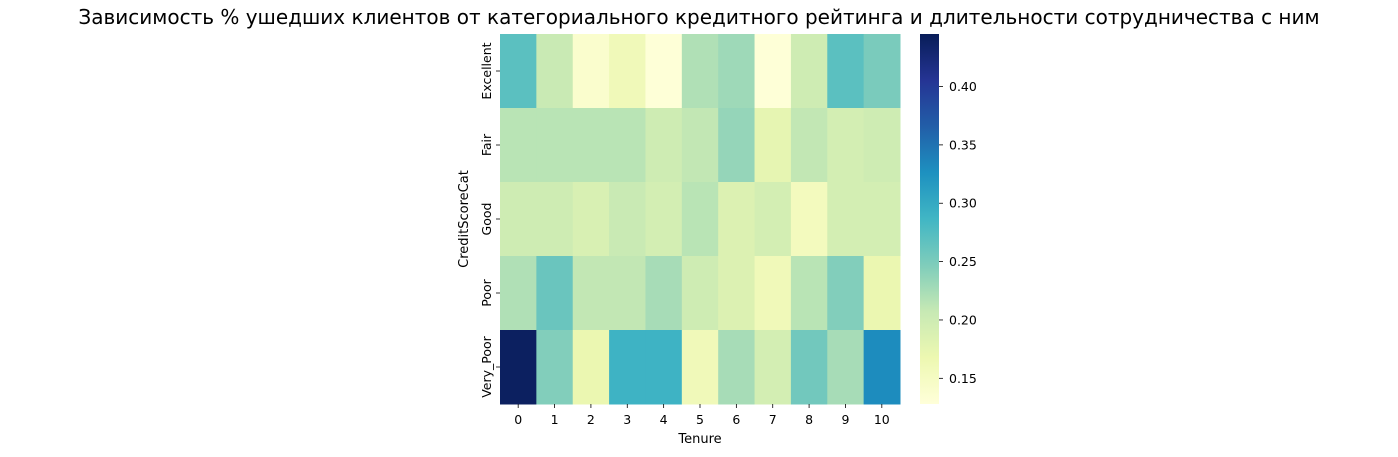 This screenshot has height=457, width=1398. Describe the element at coordinates (591, 419) in the screenshot. I see `x-tick-label: 2` at that location.